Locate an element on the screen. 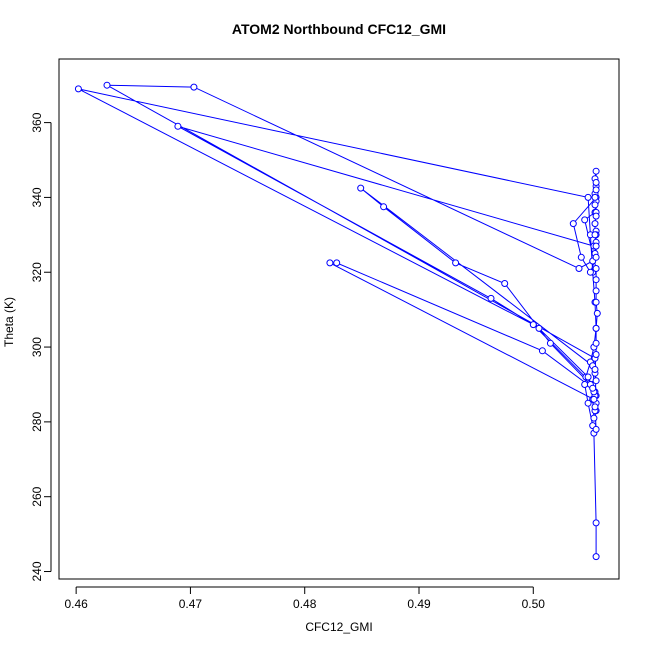 This screenshot has width=650, height=650. y-tick-label: 320 is located at coordinates (37, 272).